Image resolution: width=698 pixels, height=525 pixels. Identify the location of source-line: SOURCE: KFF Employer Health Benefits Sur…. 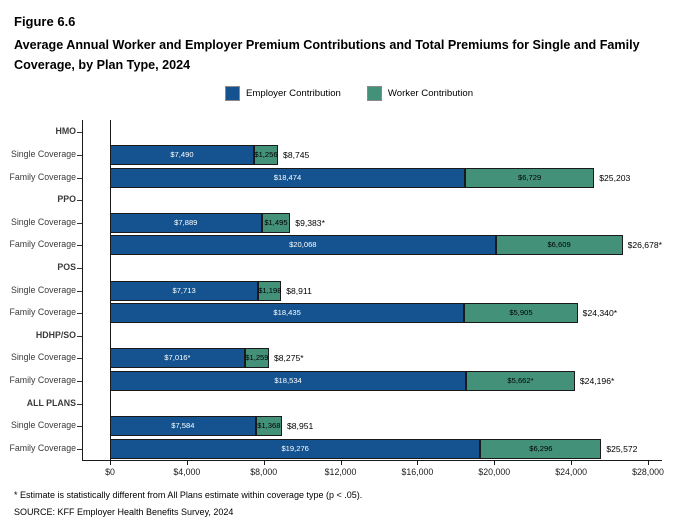
(124, 512).